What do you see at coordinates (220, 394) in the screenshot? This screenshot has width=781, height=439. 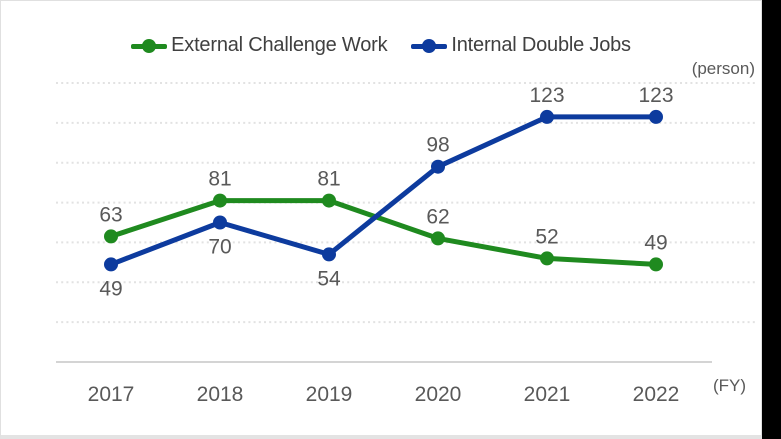 I see `x-axis-tick-label: 2018` at bounding box center [220, 394].